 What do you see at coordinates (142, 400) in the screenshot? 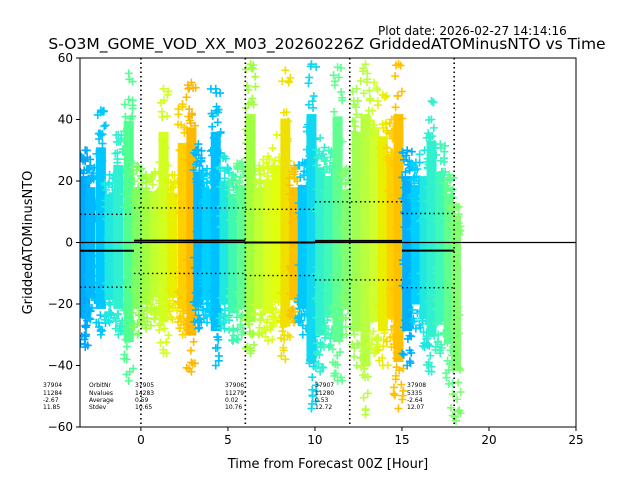
I see `orbit-average: 0.59` at bounding box center [142, 400].